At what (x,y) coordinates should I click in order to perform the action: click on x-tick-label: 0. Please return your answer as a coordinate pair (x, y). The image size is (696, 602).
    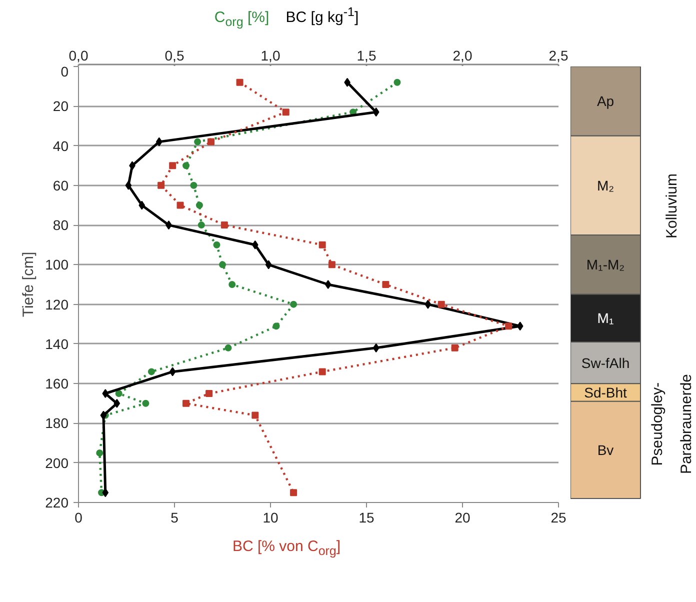
    Looking at the image, I should click on (78, 518).